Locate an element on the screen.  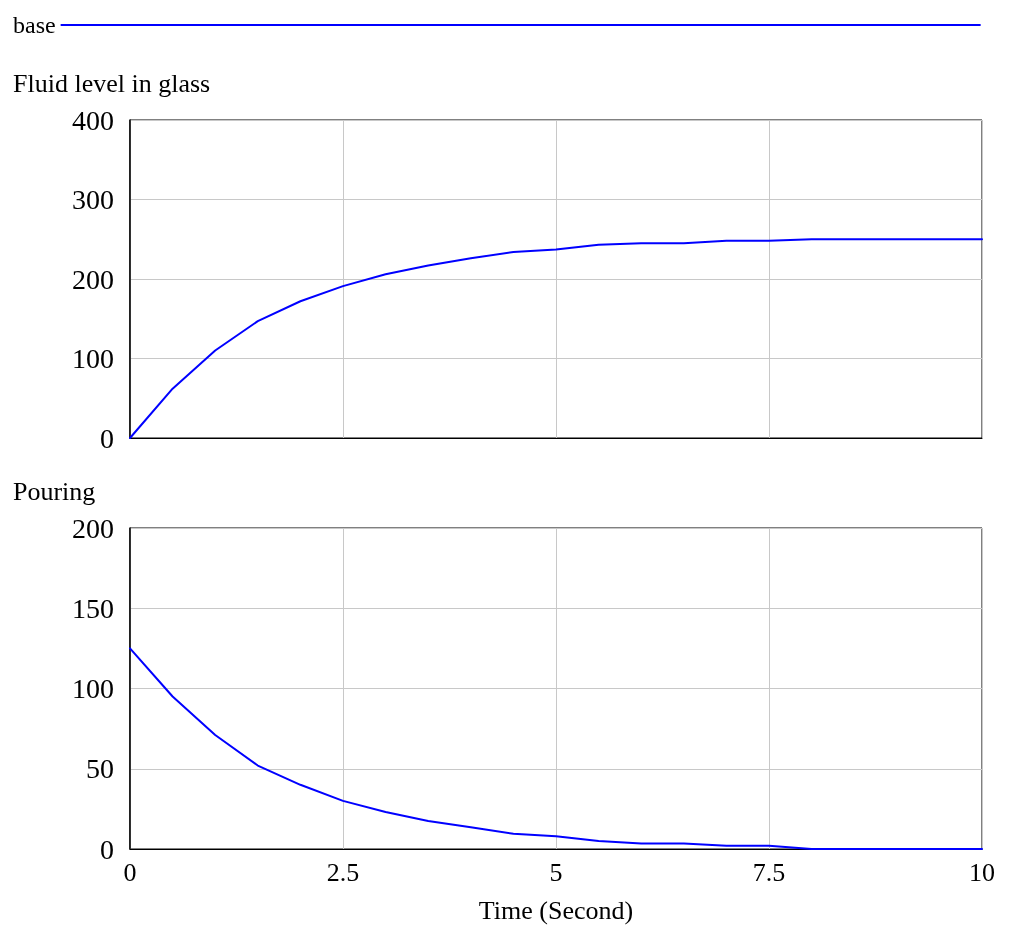
chart-title: Pouring is located at coordinates (54, 491).